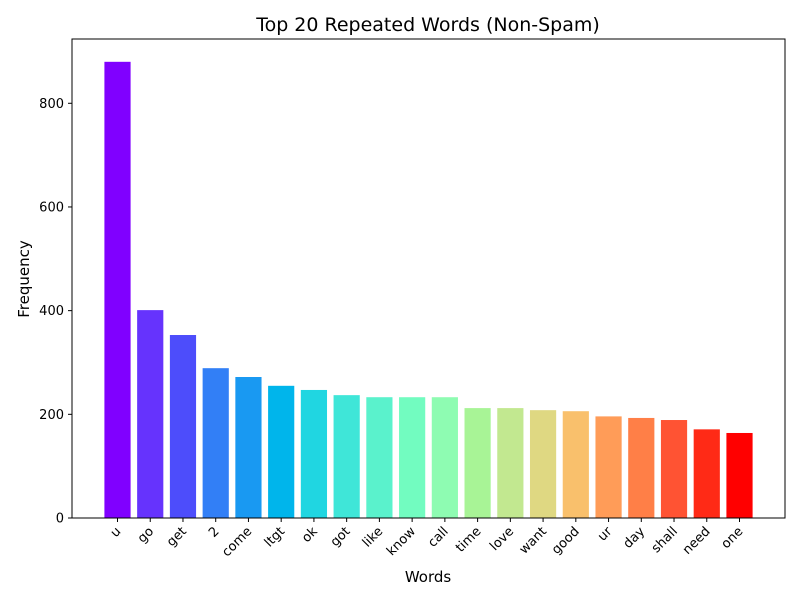  Describe the element at coordinates (444, 457) in the screenshot. I see `bar-call` at that location.